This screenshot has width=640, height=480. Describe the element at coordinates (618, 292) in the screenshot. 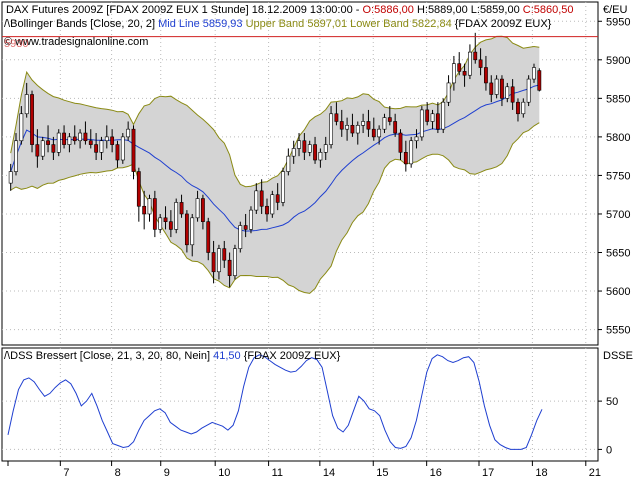

I see `price-tick-label: 5600` at that location.